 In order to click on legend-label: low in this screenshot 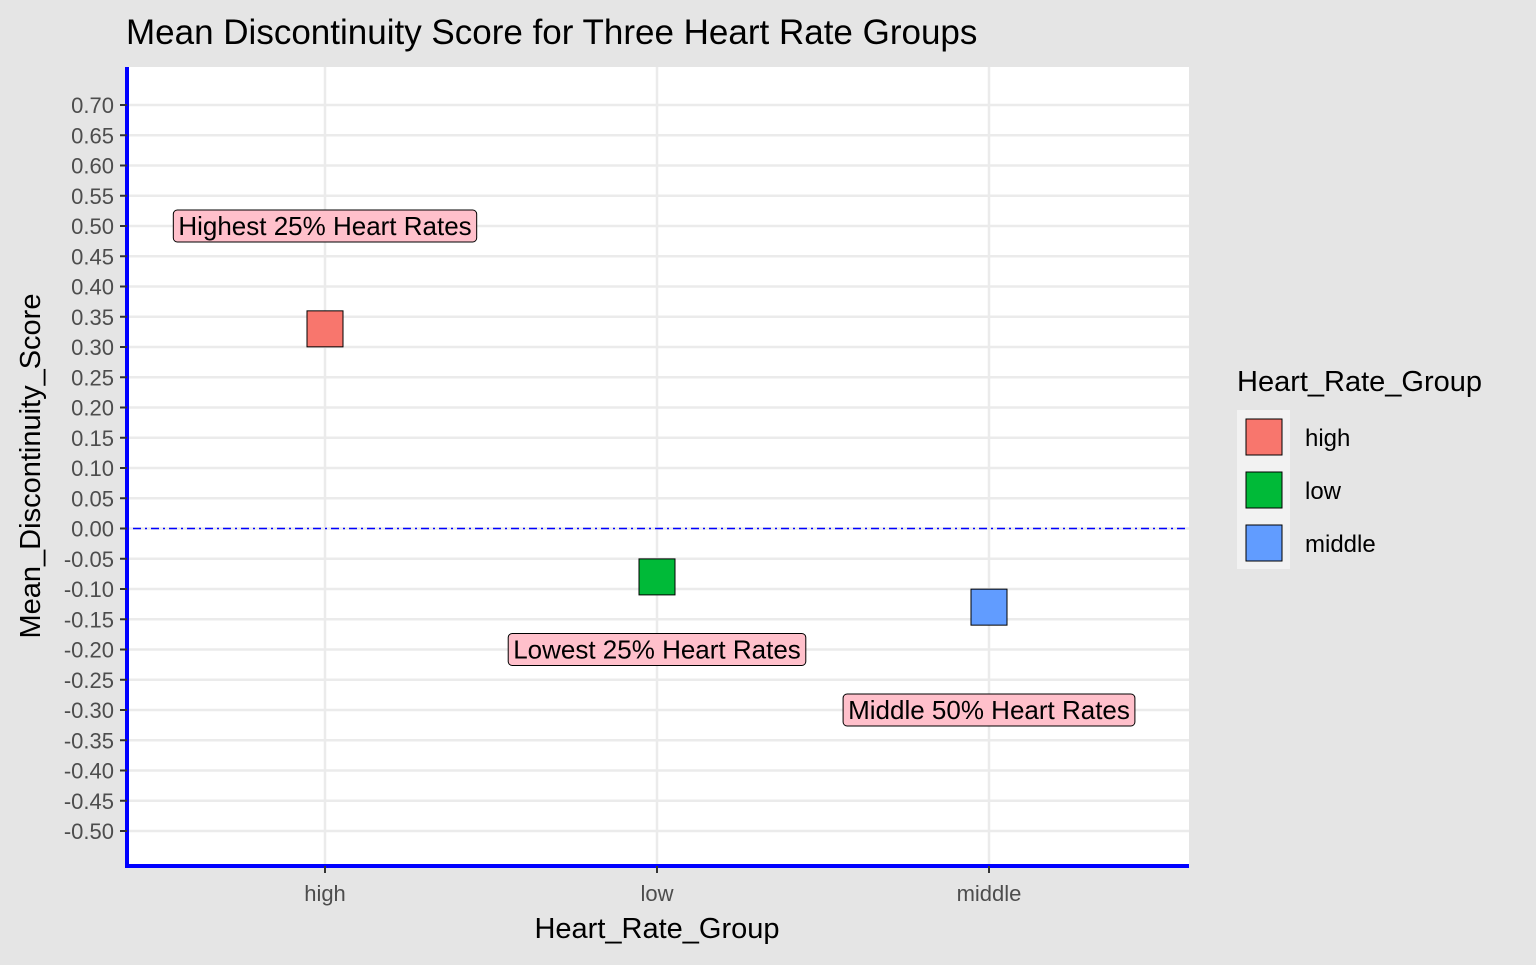, I will do `click(1323, 491)`.